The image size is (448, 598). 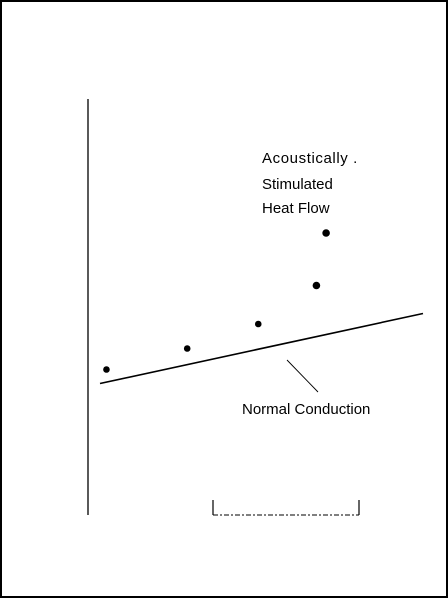 I want to click on annotation-line-2: Stimulated, so click(x=297, y=184).